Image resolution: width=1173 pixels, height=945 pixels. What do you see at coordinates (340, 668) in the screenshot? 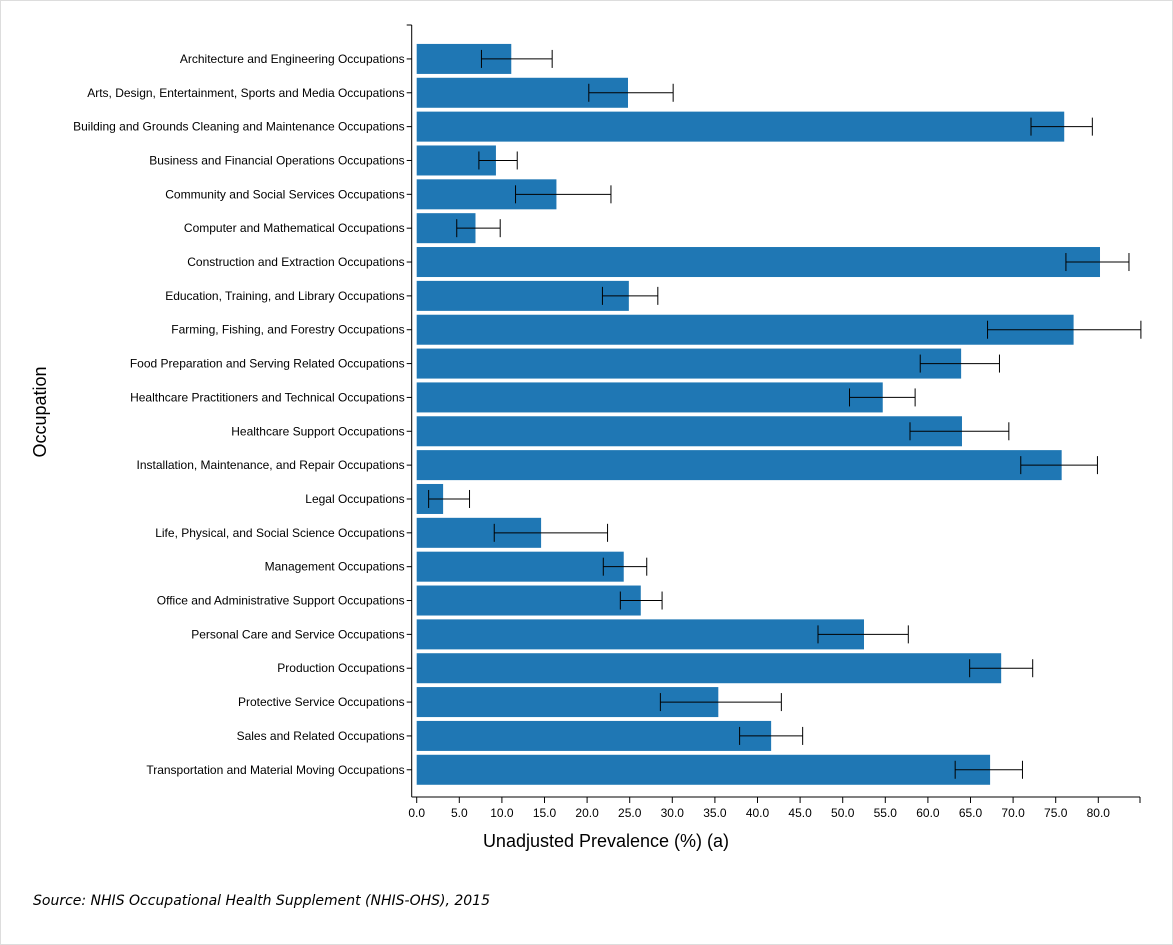
I see `category-label: Production Occupations` at bounding box center [340, 668].